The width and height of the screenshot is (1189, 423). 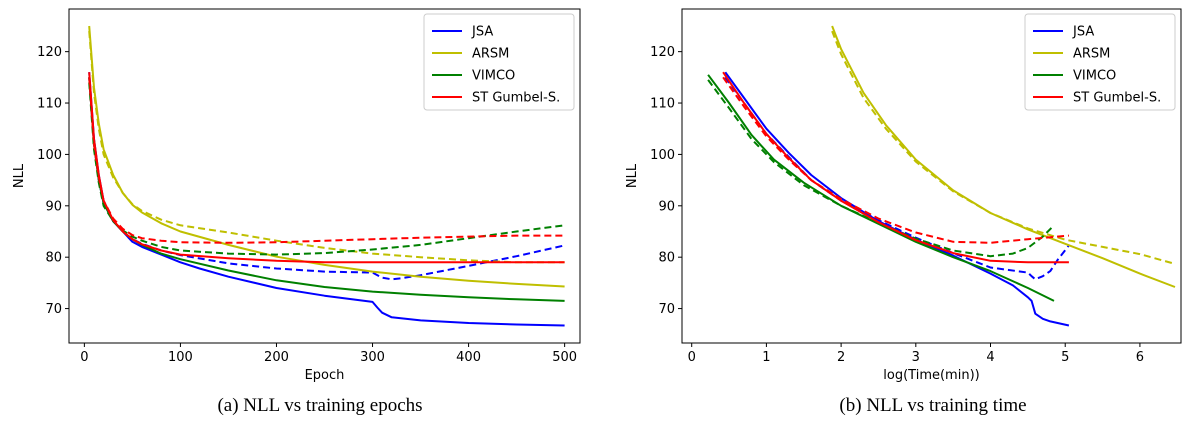 I want to click on x-tick-label: 6, so click(x=1140, y=357).